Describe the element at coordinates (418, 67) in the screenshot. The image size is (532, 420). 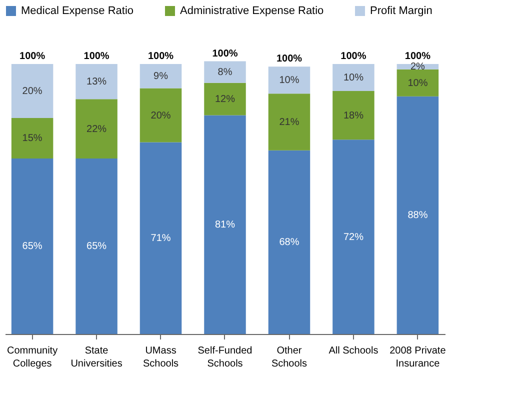
I see `data-label: 2%` at that location.